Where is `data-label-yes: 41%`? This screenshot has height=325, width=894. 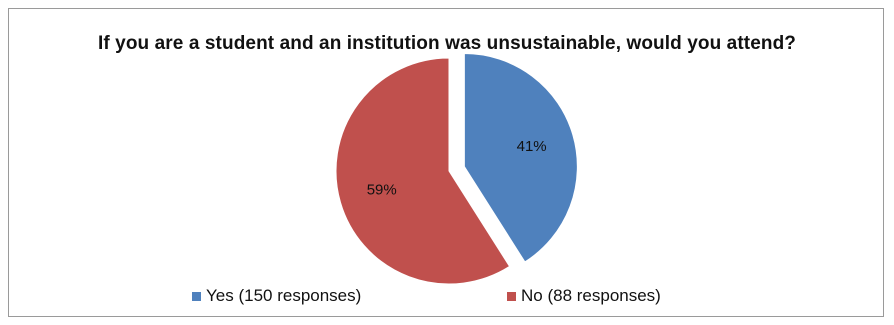 data-label-yes: 41% is located at coordinates (532, 146).